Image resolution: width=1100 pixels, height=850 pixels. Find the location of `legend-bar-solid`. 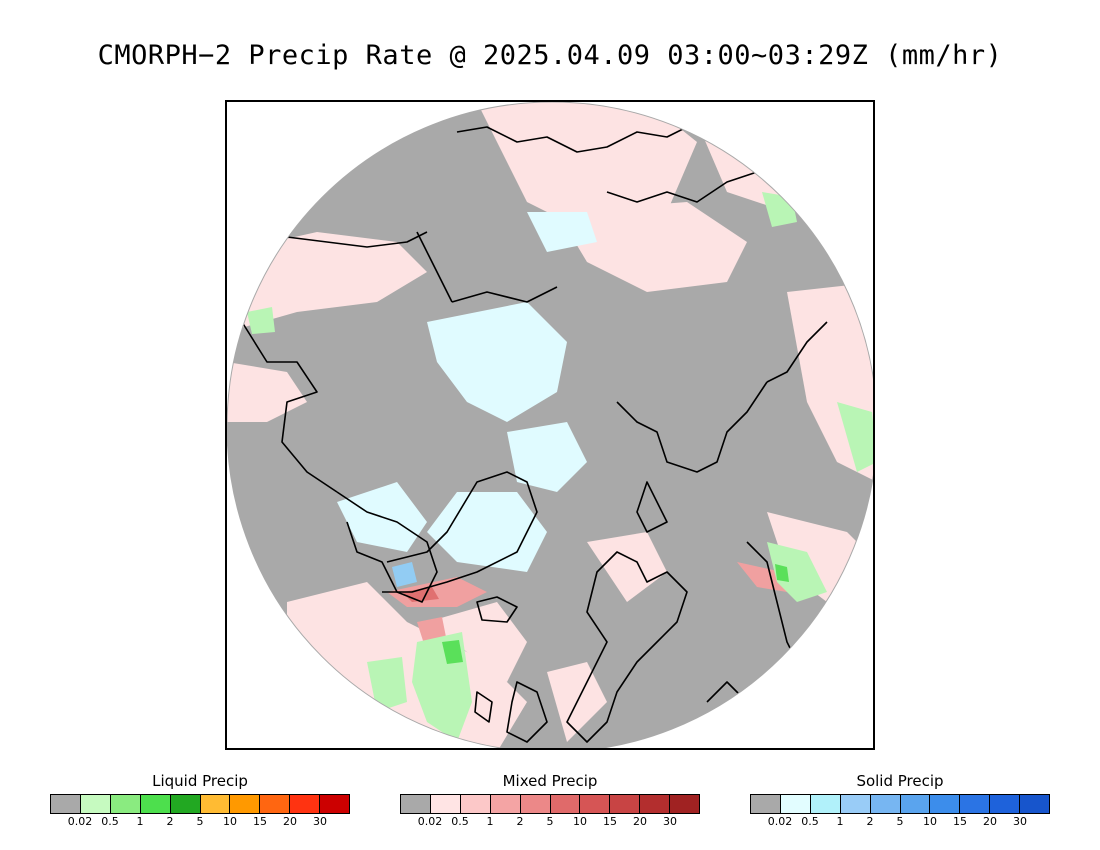

legend-bar-solid is located at coordinates (900, 804).